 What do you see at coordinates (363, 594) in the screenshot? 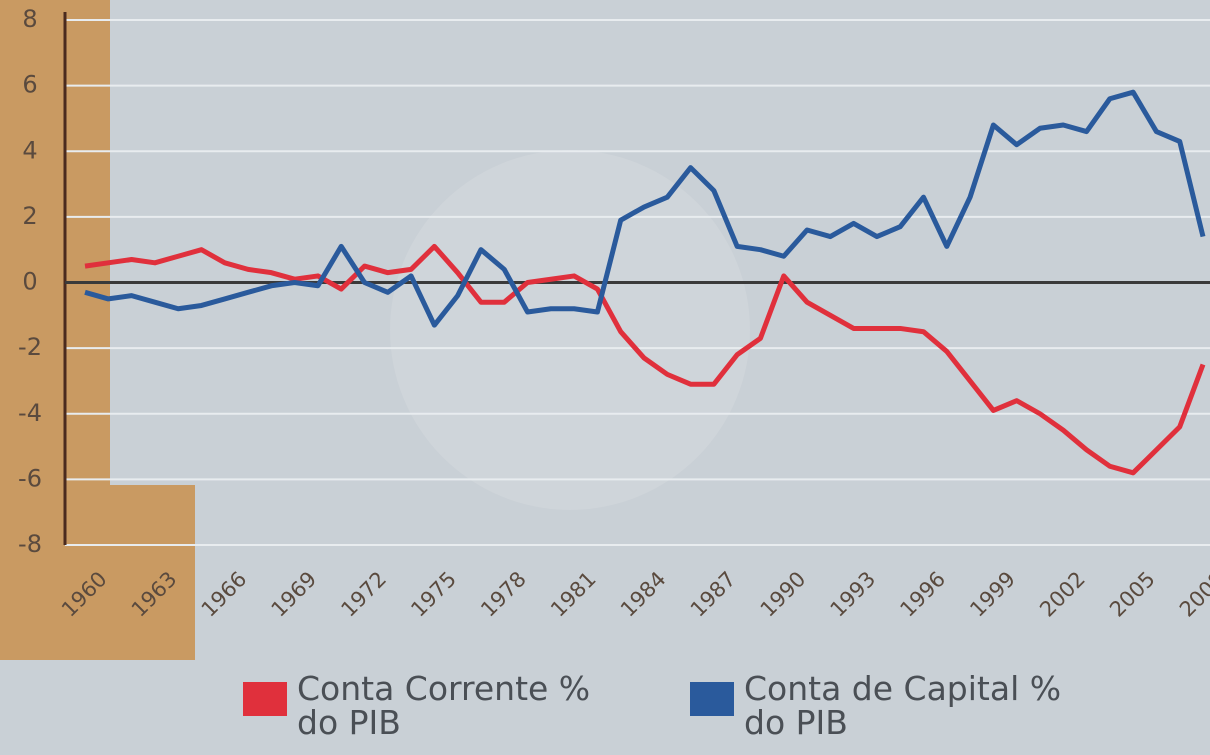
I see `x-tick-label: 1972` at bounding box center [363, 594].